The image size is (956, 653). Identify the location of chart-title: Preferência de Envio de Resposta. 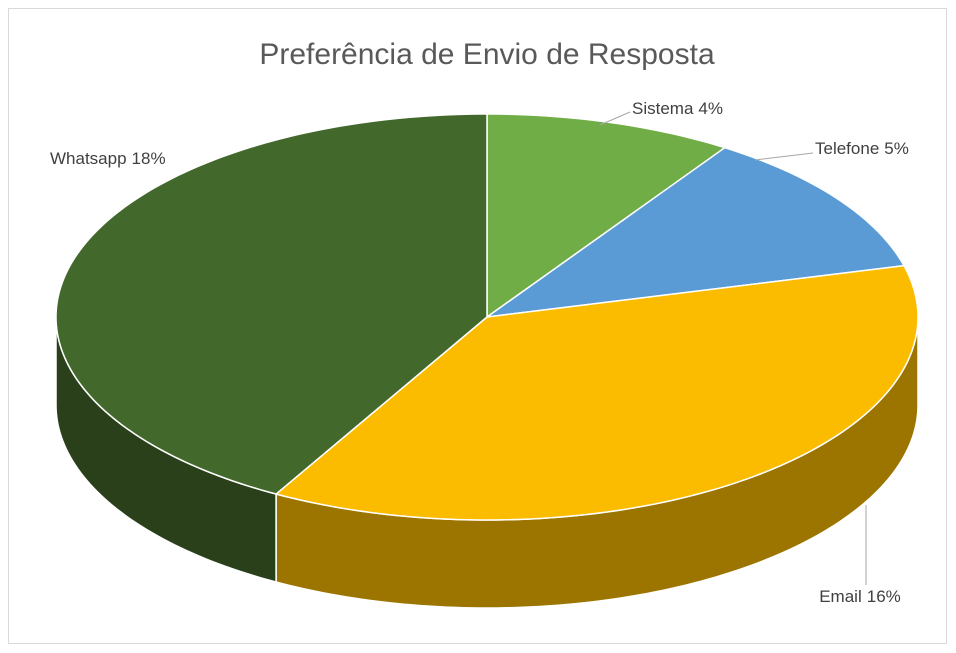
(487, 54).